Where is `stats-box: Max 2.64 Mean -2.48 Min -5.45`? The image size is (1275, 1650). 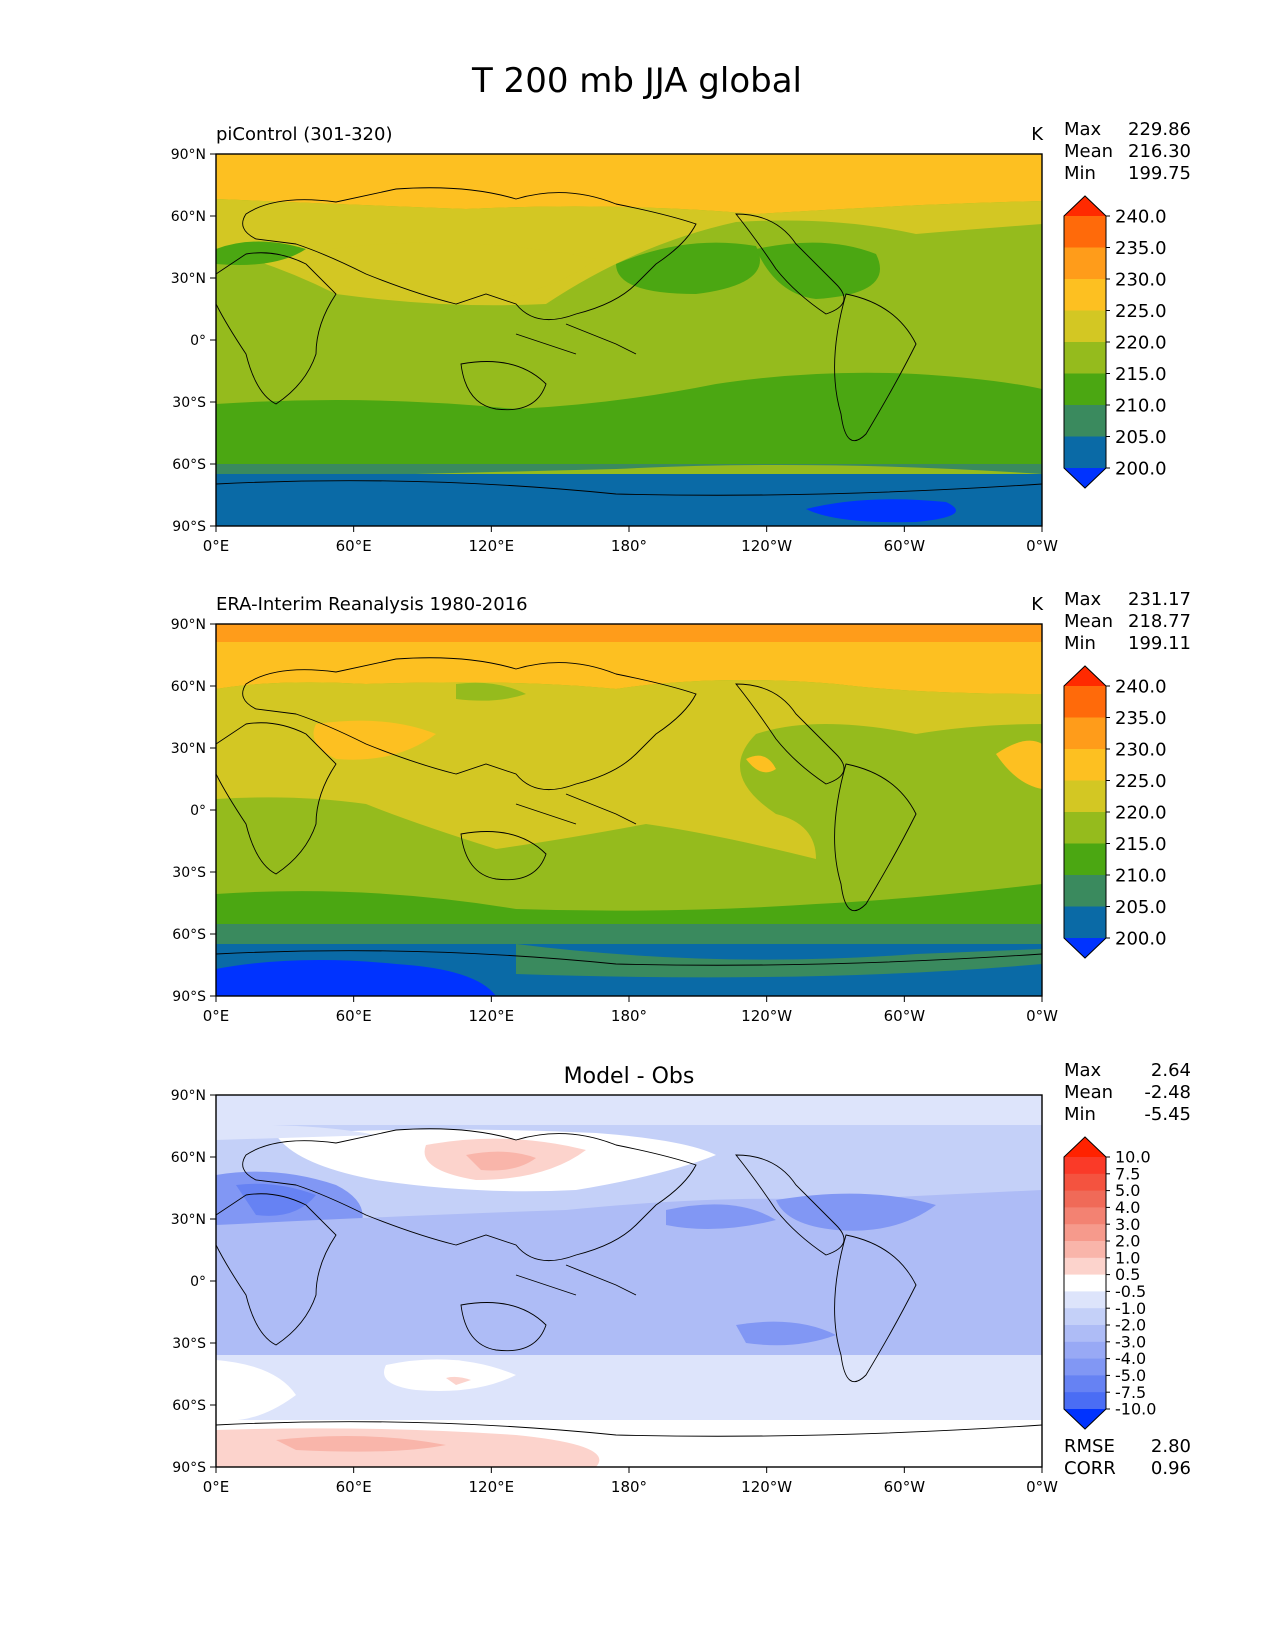
stats-box: Max 2.64 Mean -2.48 Min -5.45 is located at coordinates (1127, 1092).